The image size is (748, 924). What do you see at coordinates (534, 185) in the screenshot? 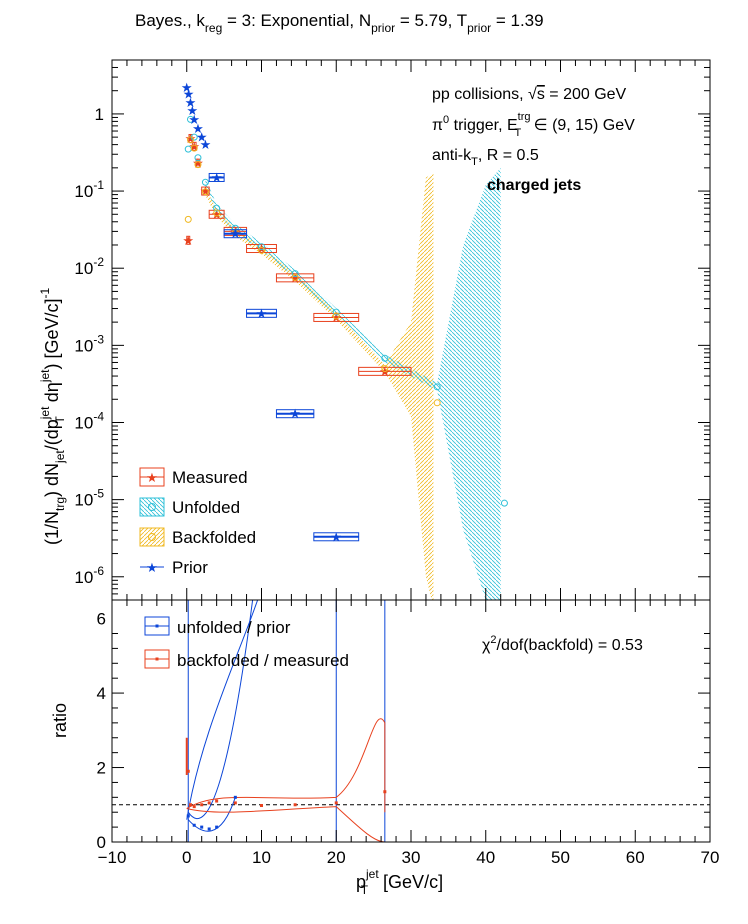
I see `annotation-jets: charged jets` at bounding box center [534, 185].